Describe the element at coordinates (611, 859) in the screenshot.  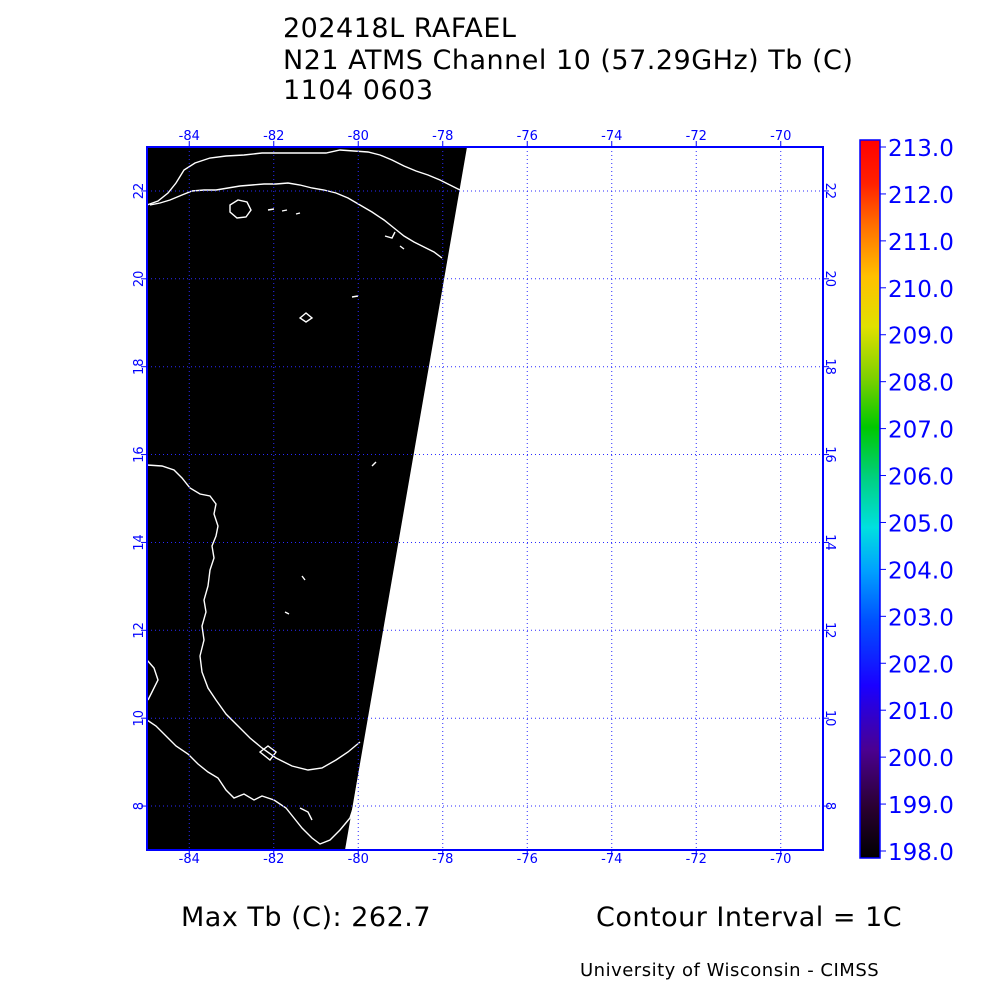
I see `lon-label-bottom: -74` at that location.